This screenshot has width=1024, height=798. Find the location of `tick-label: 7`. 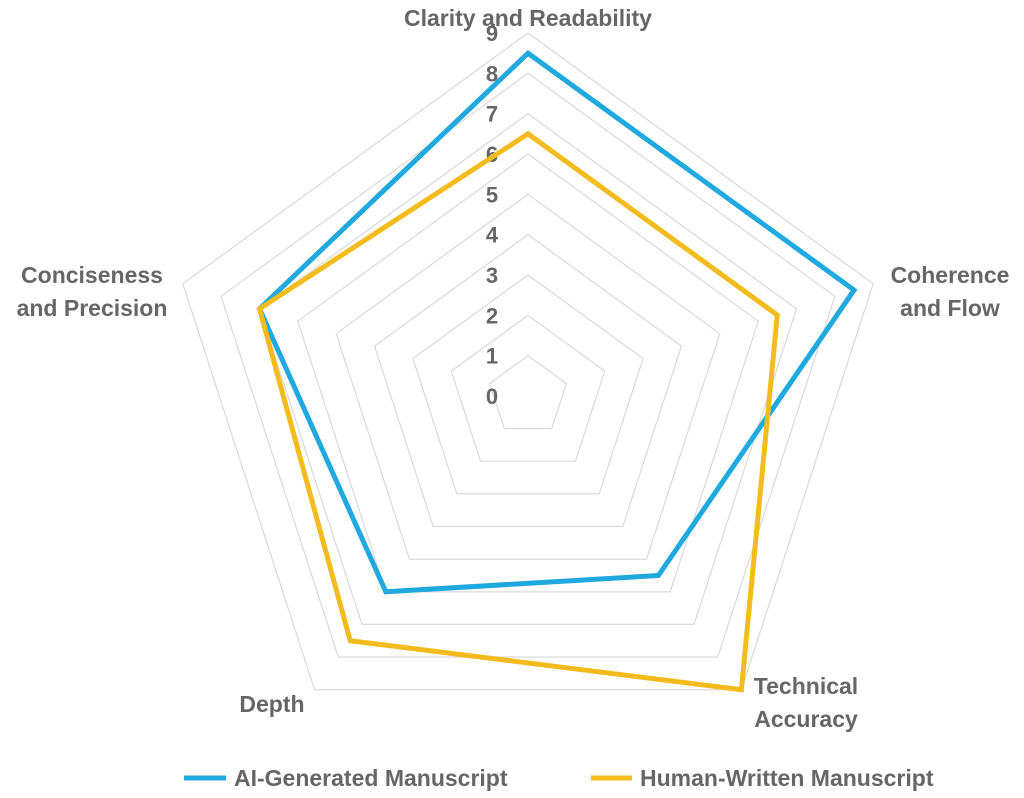

tick-label: 7 is located at coordinates (492, 114).